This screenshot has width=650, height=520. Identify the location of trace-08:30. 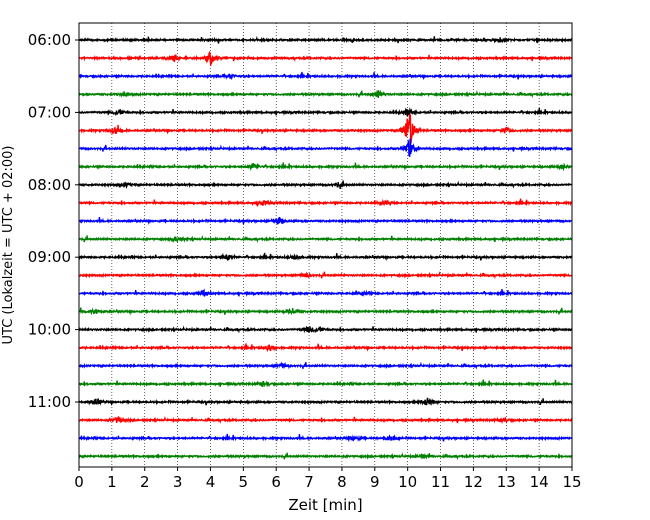
(325, 221).